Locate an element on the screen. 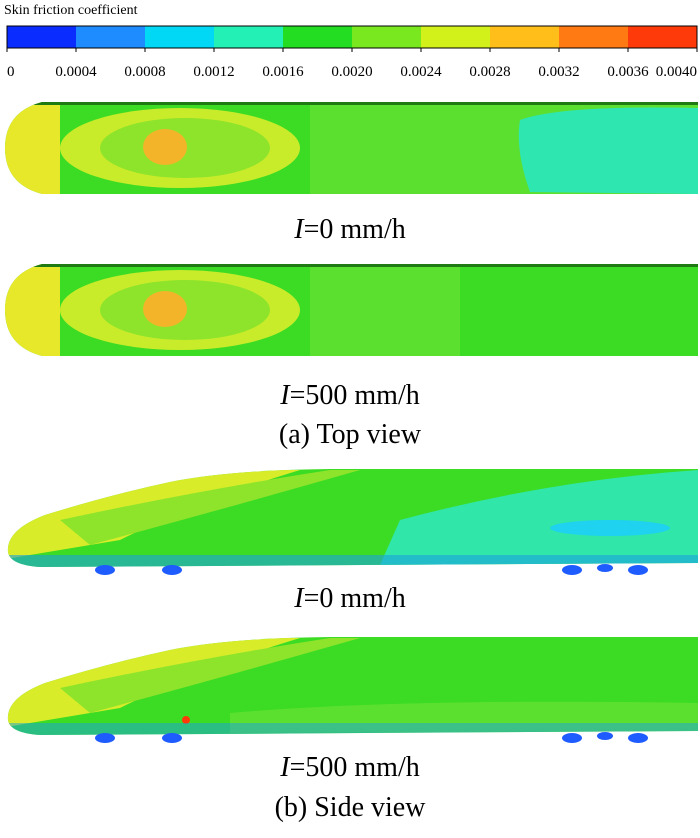  colorbar-tick-label: 0.0028 is located at coordinates (489, 72).